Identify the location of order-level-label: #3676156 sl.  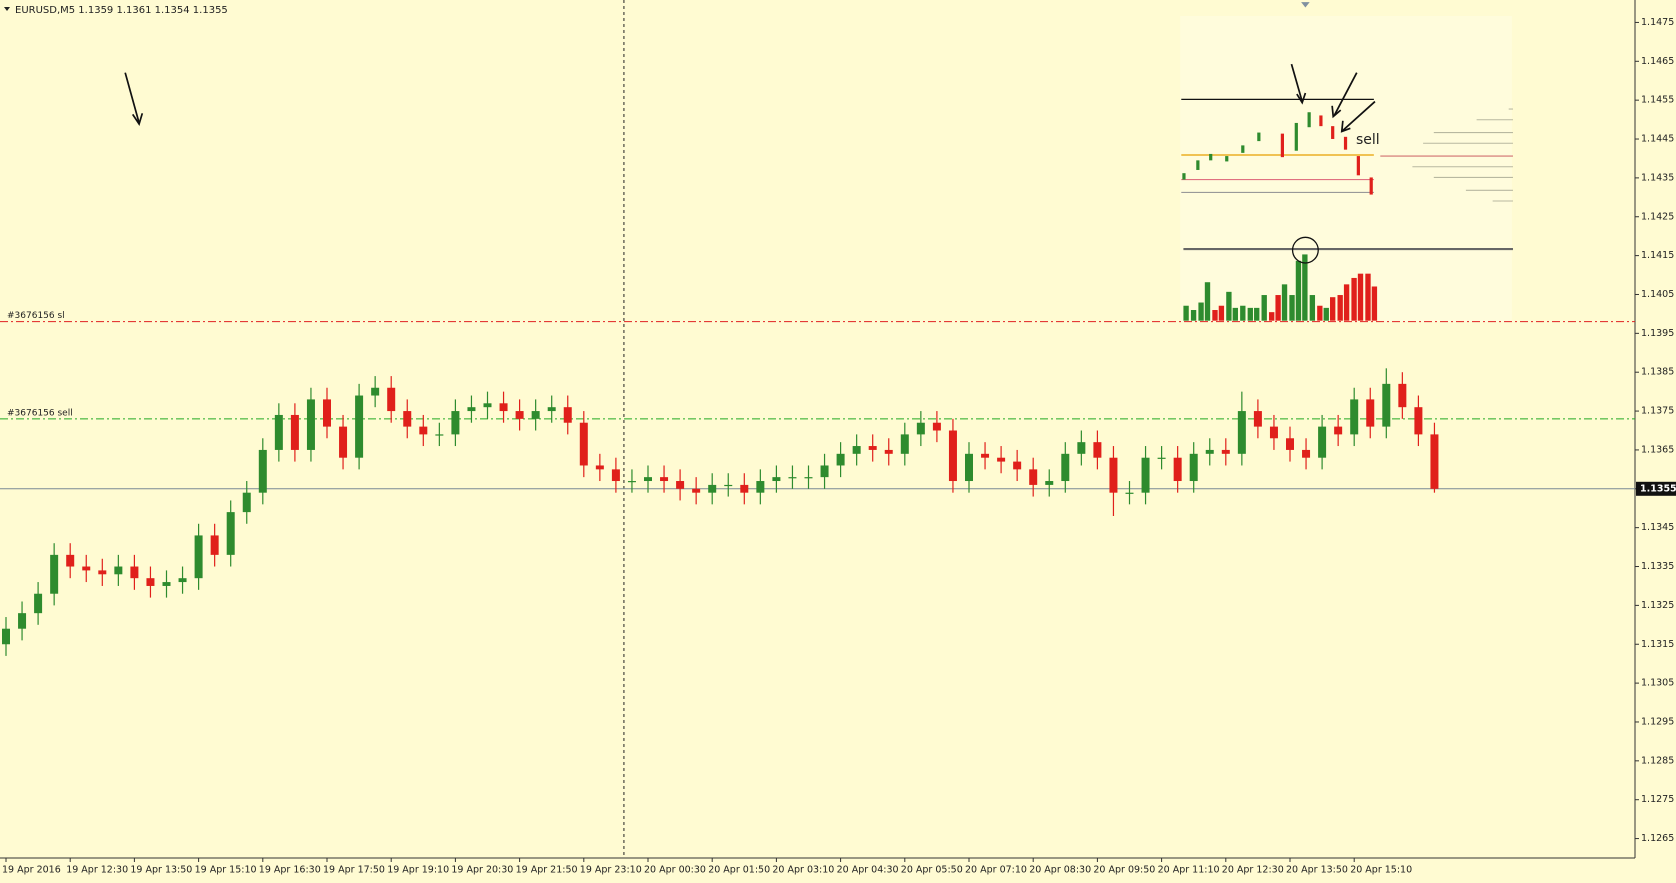
(36, 316).